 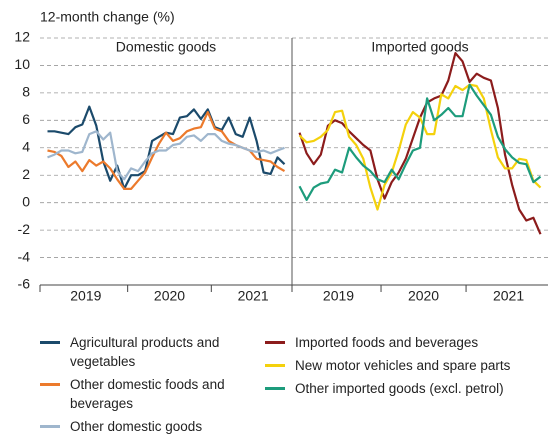 I want to click on legend-entry: Other imported goods (excl. petrol), so click(x=405, y=388).